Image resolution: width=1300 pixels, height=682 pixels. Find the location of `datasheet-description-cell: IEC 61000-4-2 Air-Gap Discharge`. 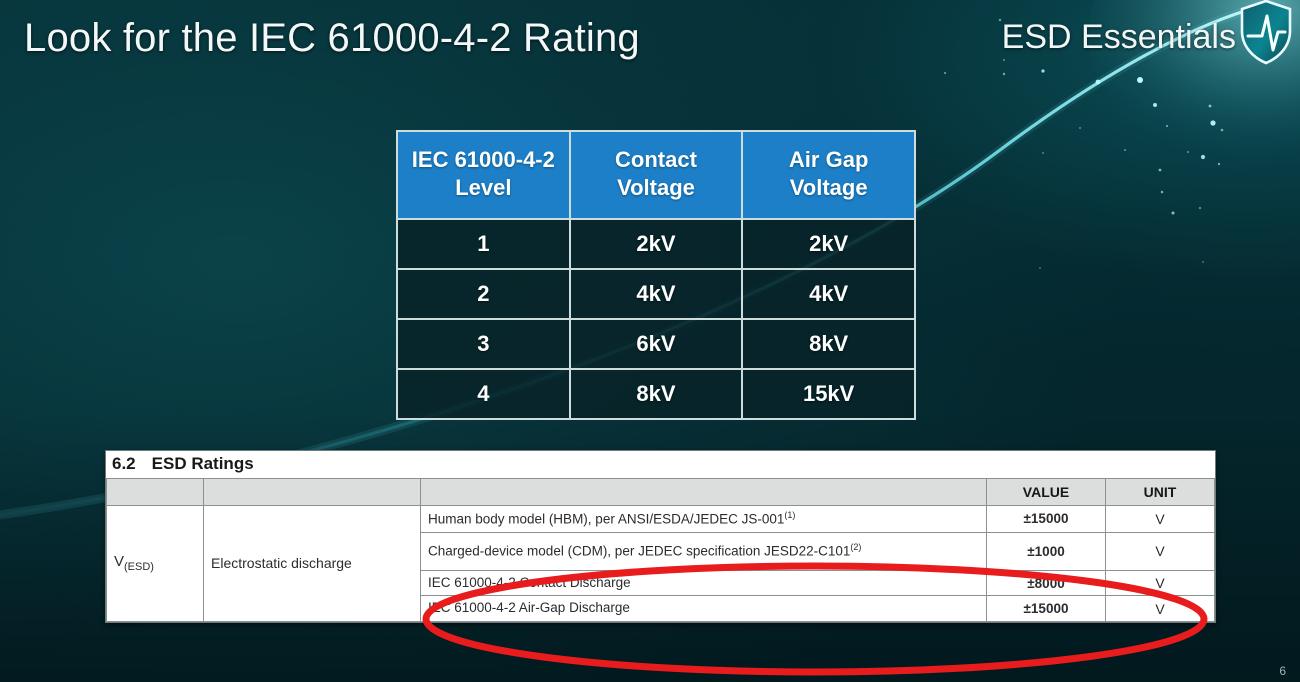

datasheet-description-cell: IEC 61000-4-2 Air-Gap Discharge is located at coordinates (703, 608).